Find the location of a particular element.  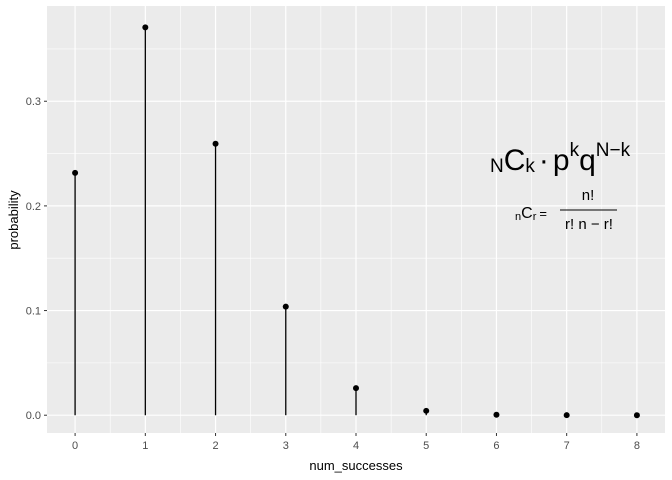

x-tick-label: 6 is located at coordinates (496, 446).